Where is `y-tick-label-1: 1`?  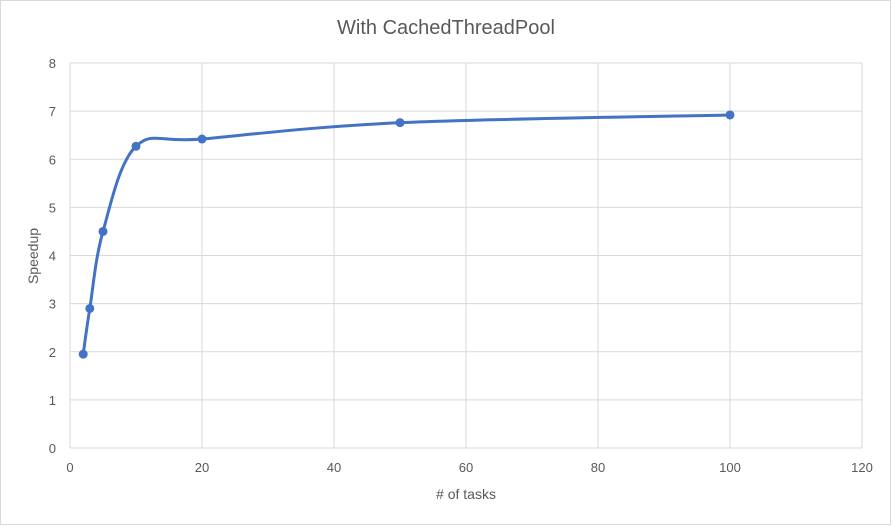
y-tick-label-1: 1 is located at coordinates (52, 400).